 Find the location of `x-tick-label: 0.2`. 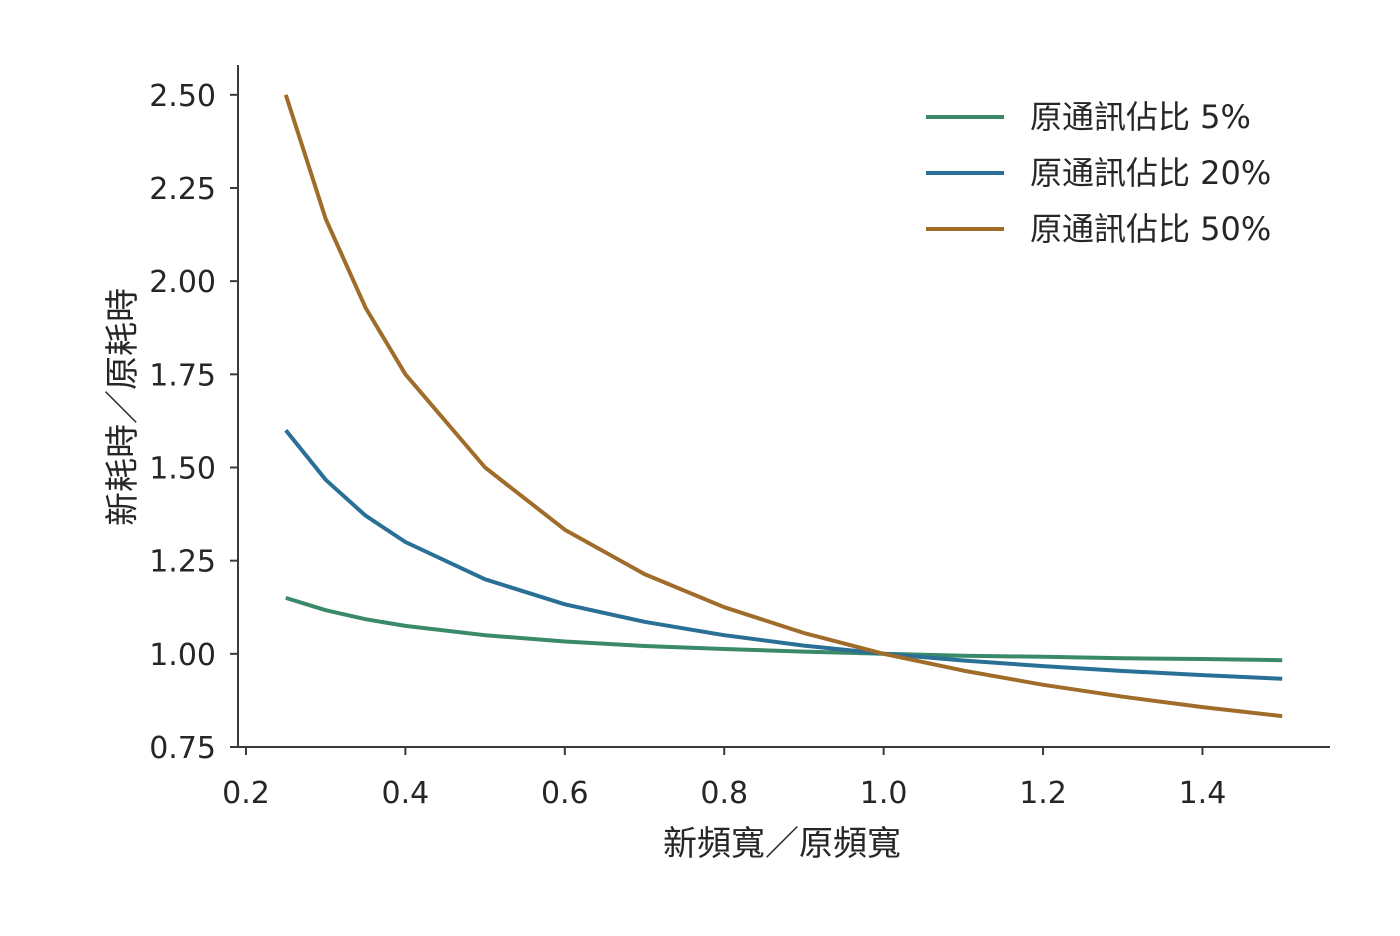

x-tick-label: 0.2 is located at coordinates (246, 793).